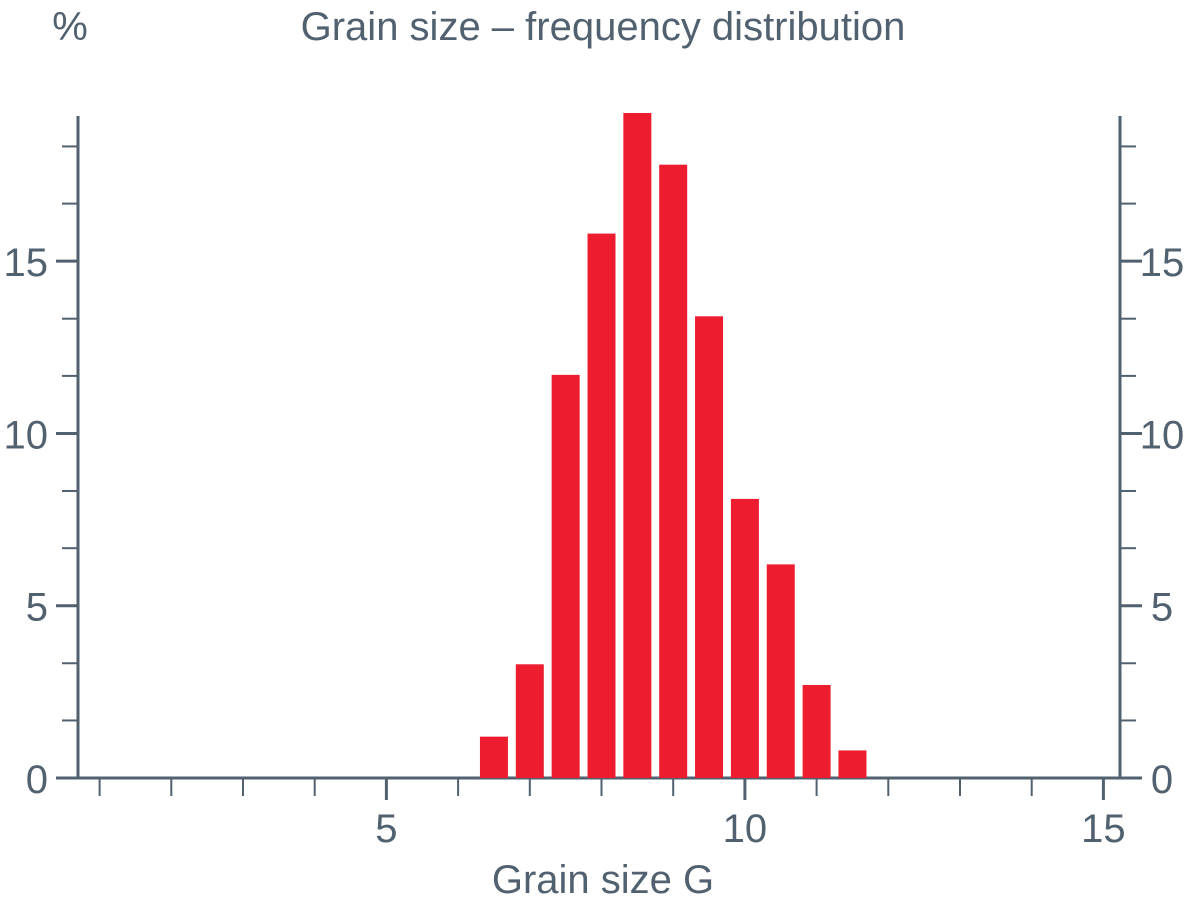 The height and width of the screenshot is (908, 1200). I want to click on x-tick-label: 10, so click(745, 829).